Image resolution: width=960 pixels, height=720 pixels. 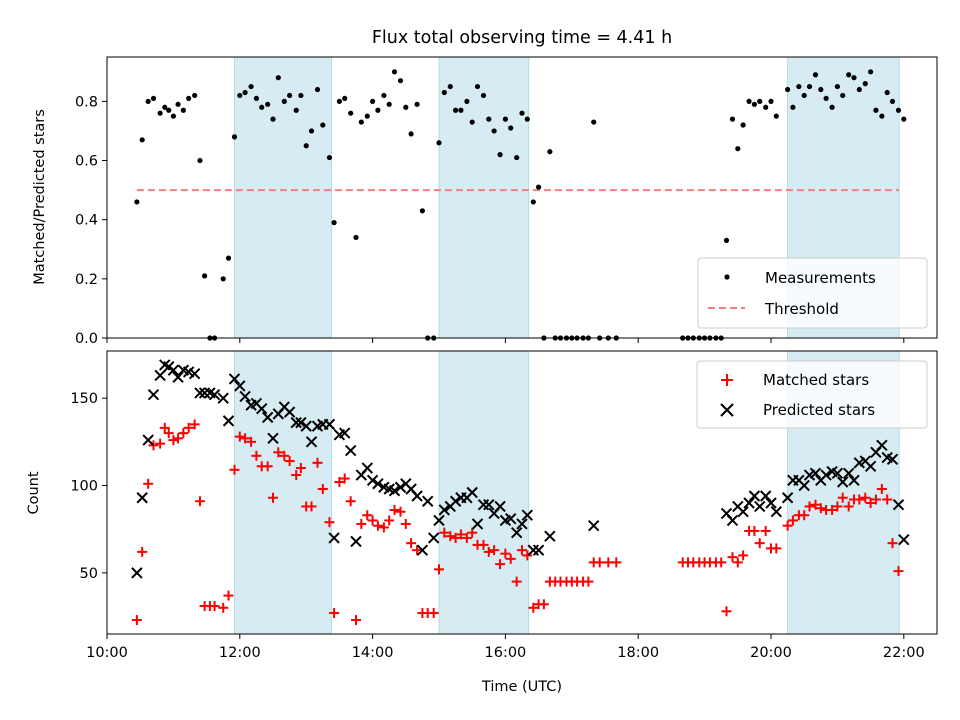 What do you see at coordinates (904, 653) in the screenshot?
I see `x-tick-label: 22:00` at bounding box center [904, 653].